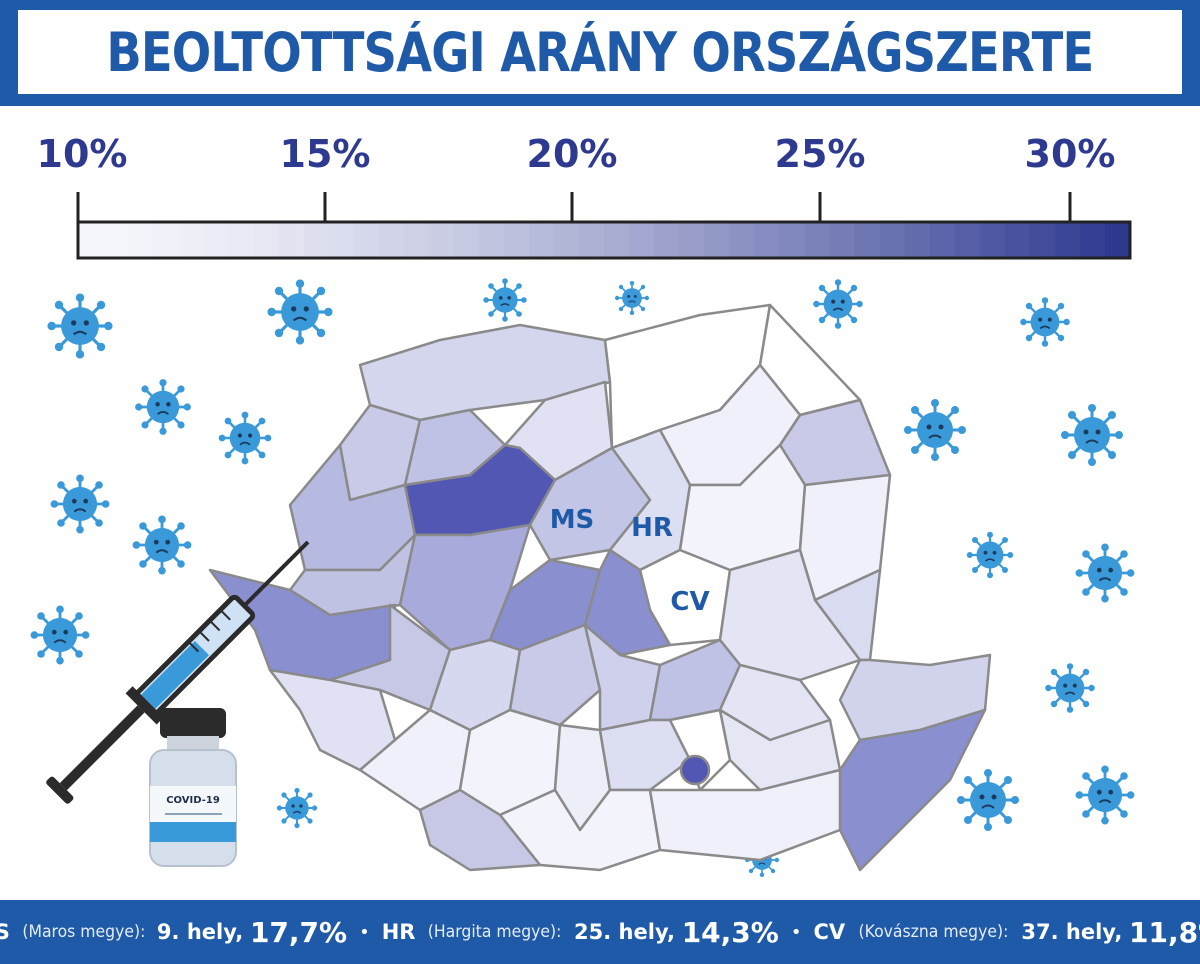 Image resolution: width=1200 pixels, height=964 pixels. Describe the element at coordinates (193, 787) in the screenshot. I see `vaccine-vial-icon: COVID-19` at that location.